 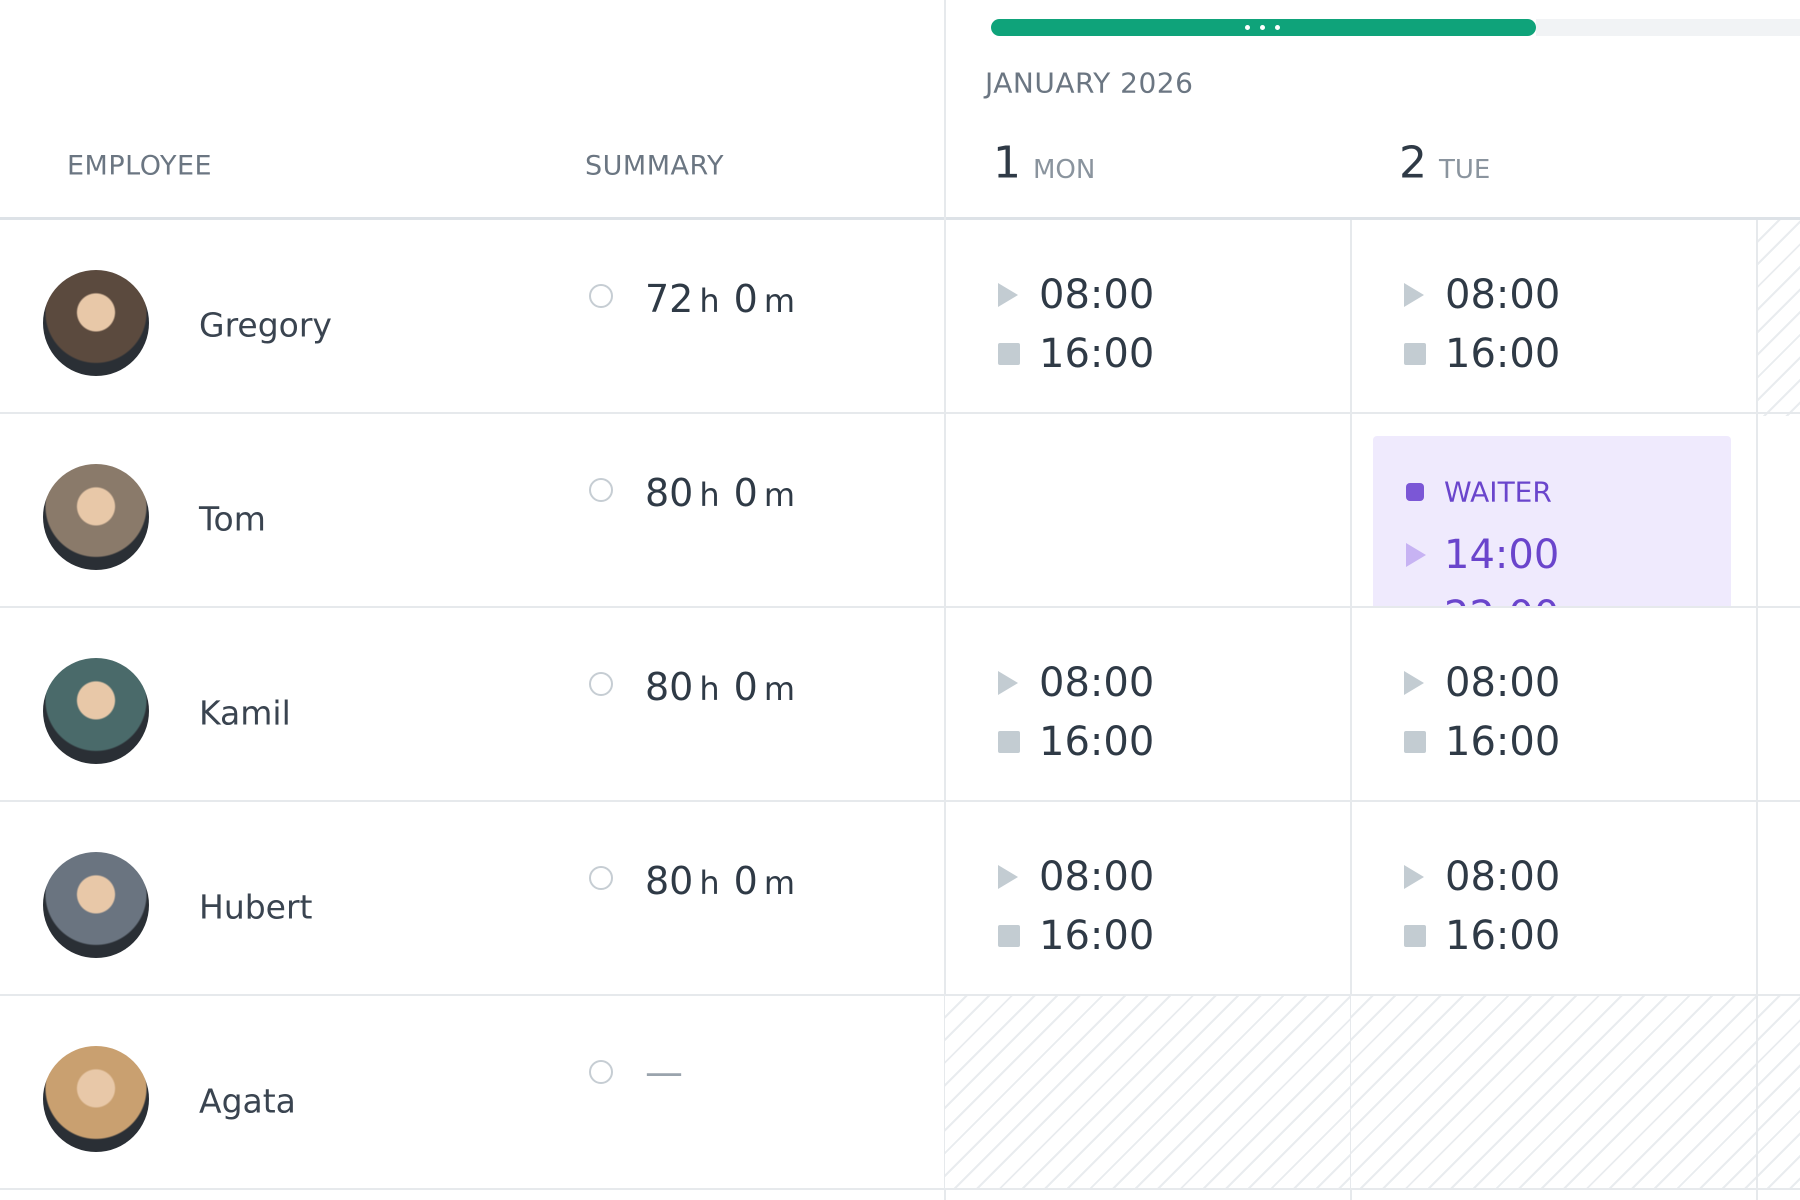 What do you see at coordinates (232, 519) in the screenshot?
I see `employee-name: Tom` at bounding box center [232, 519].